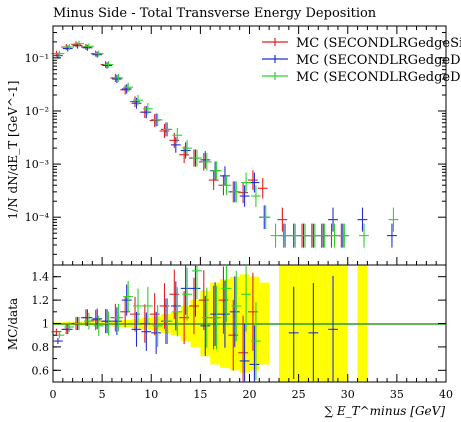 This screenshot has height=422, width=461. Describe the element at coordinates (151, 394) in the screenshot. I see `x-tick-label: 10` at that location.